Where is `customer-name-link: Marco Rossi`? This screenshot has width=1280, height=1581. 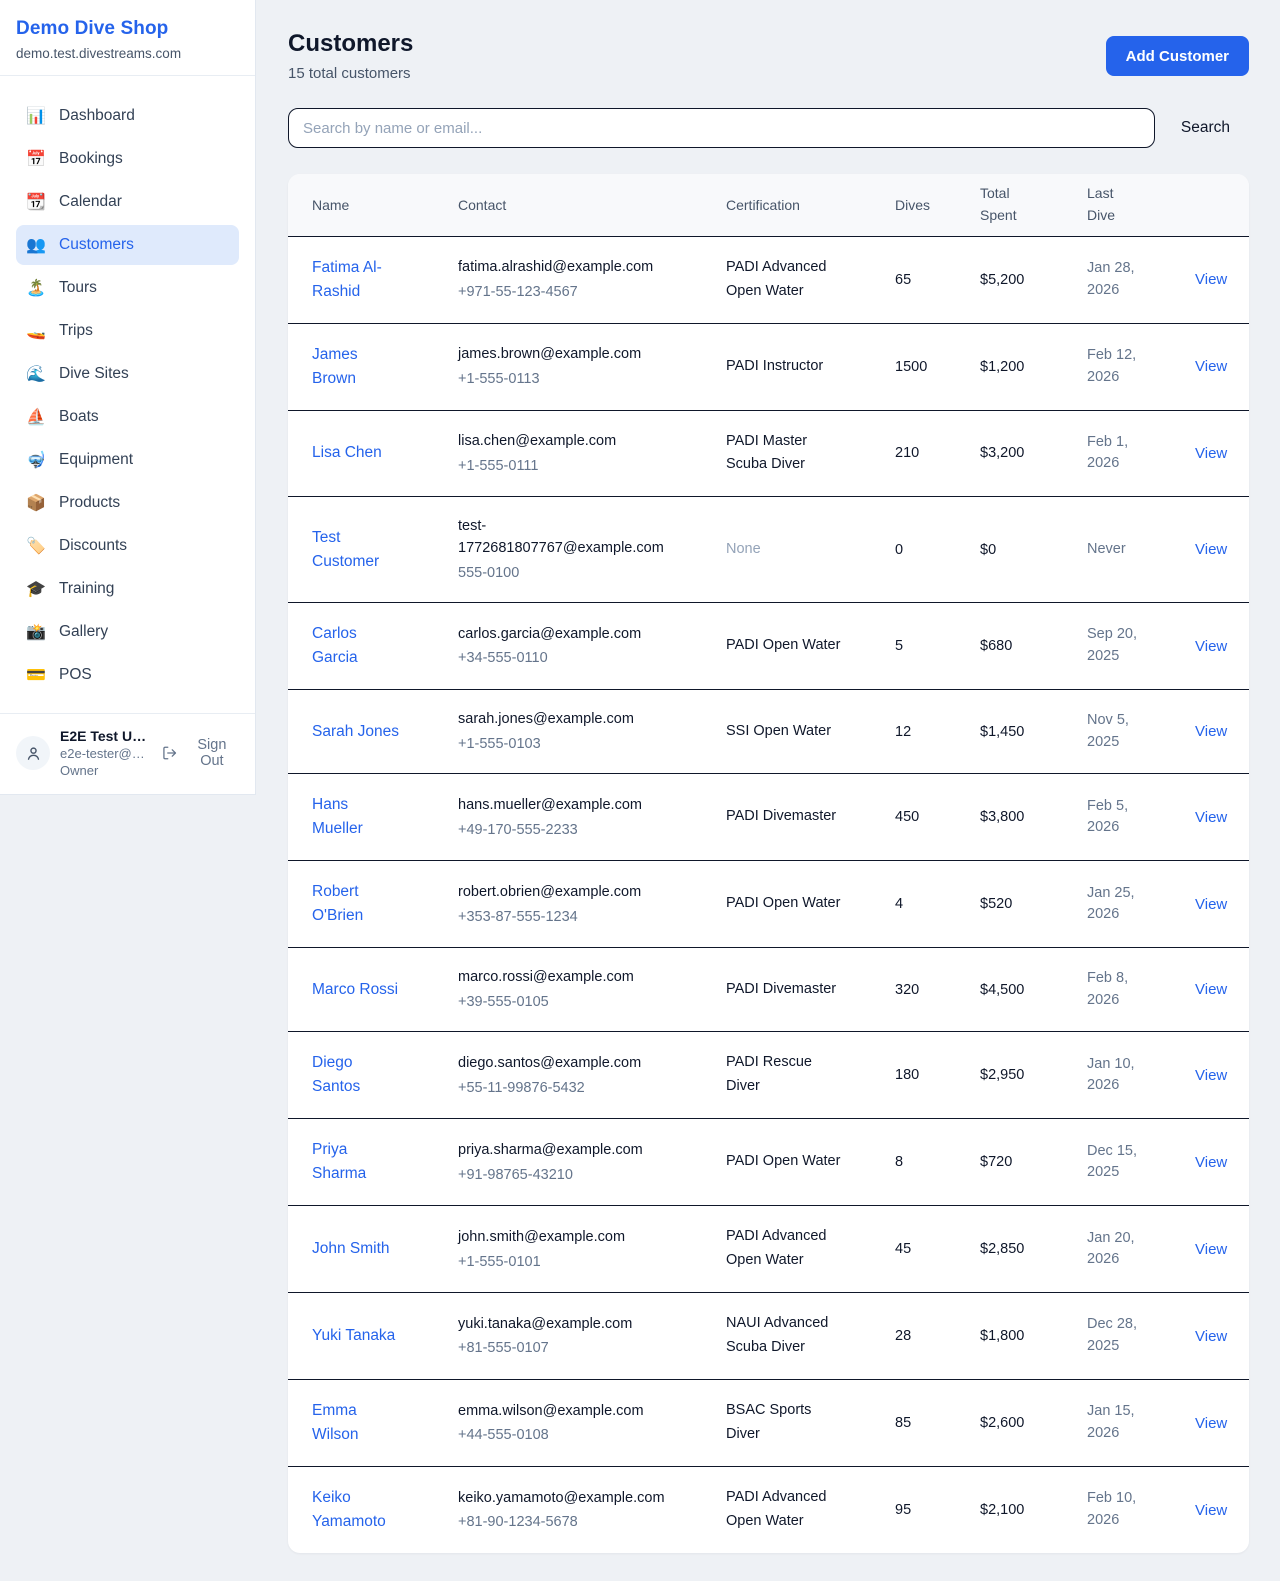
customer-name-link: Marco Rossi is located at coordinates (355, 989).